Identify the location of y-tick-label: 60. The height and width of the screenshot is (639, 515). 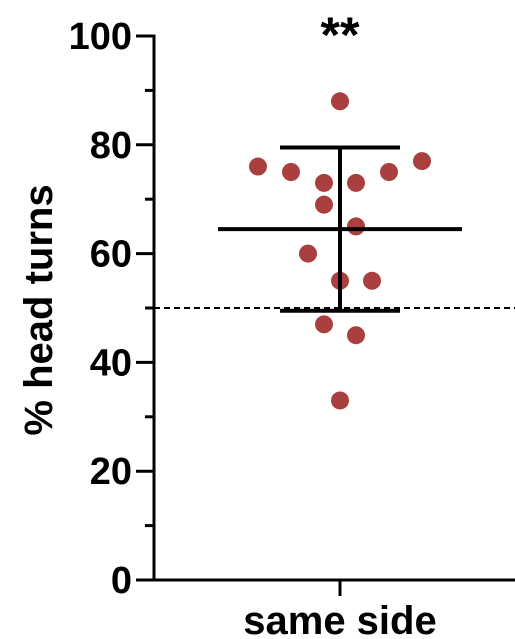
(111, 255).